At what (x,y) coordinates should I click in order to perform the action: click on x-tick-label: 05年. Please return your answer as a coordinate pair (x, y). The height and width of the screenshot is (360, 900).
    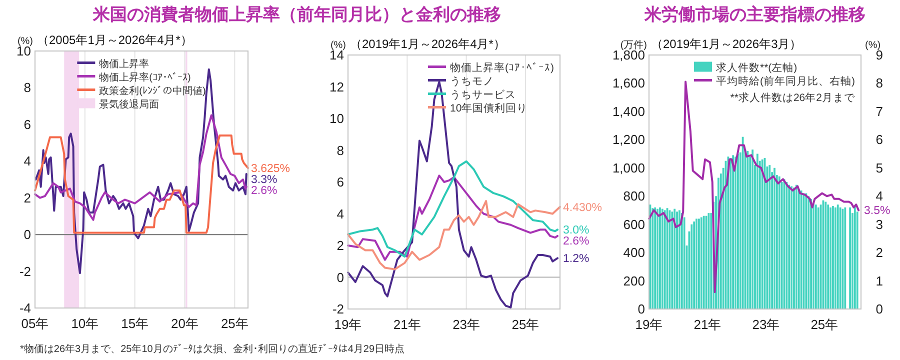
    Looking at the image, I should click on (35, 323).